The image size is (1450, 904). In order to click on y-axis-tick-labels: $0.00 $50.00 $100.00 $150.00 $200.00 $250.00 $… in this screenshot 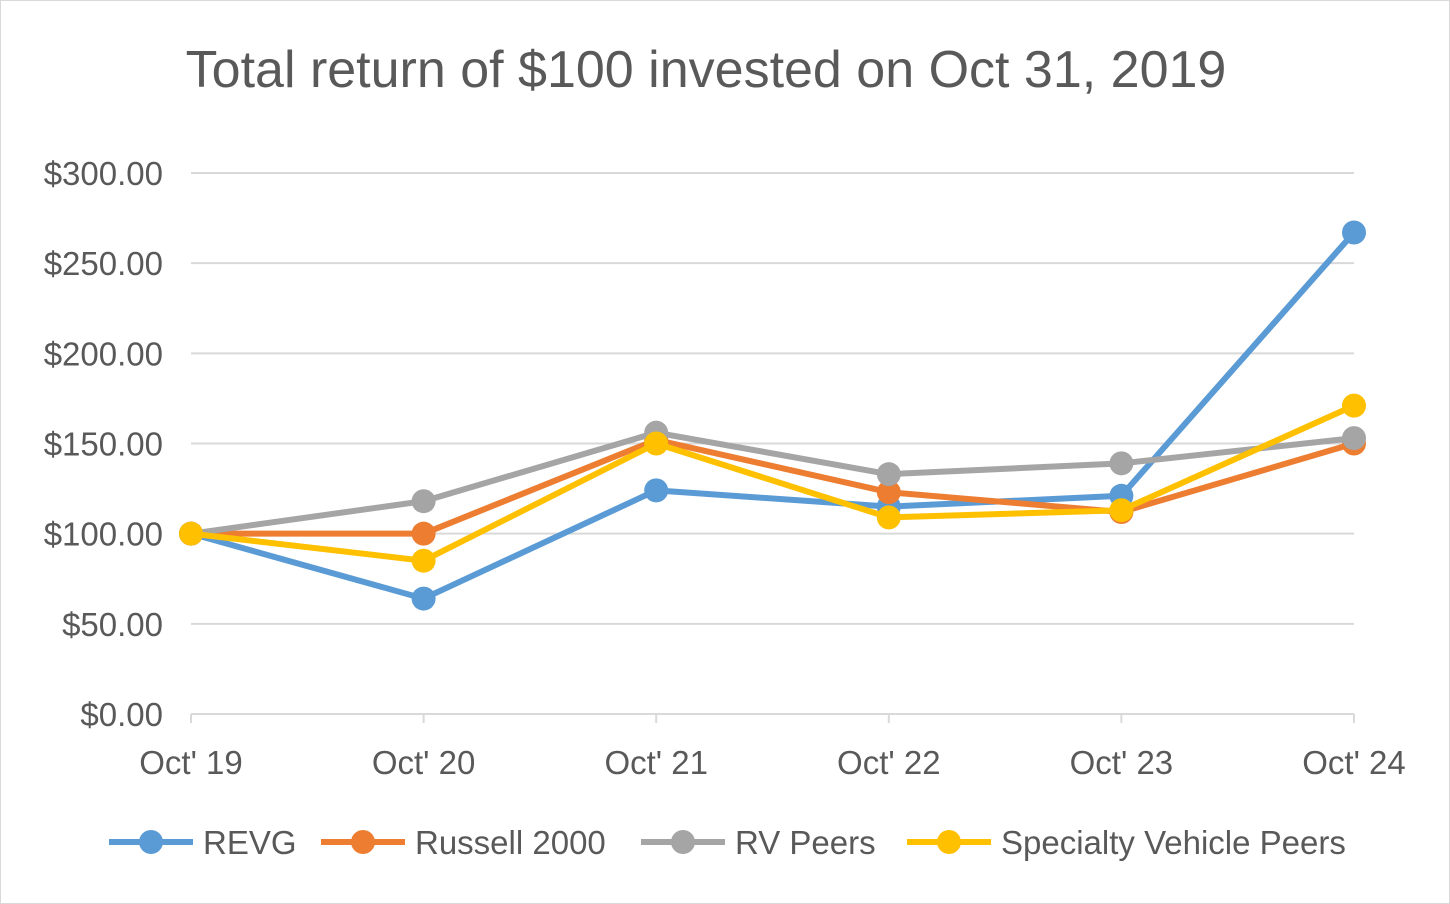, I will do `click(103, 444)`.